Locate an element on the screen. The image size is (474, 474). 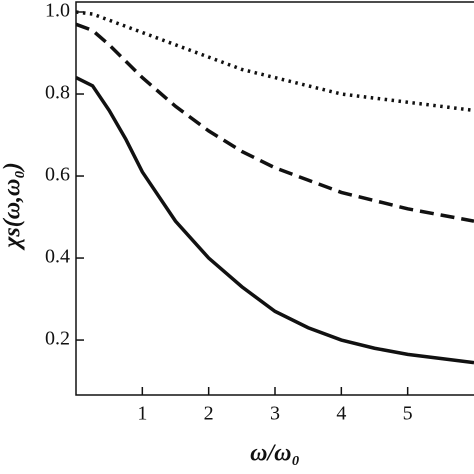
x-tick-label: 4 is located at coordinates (341, 414).